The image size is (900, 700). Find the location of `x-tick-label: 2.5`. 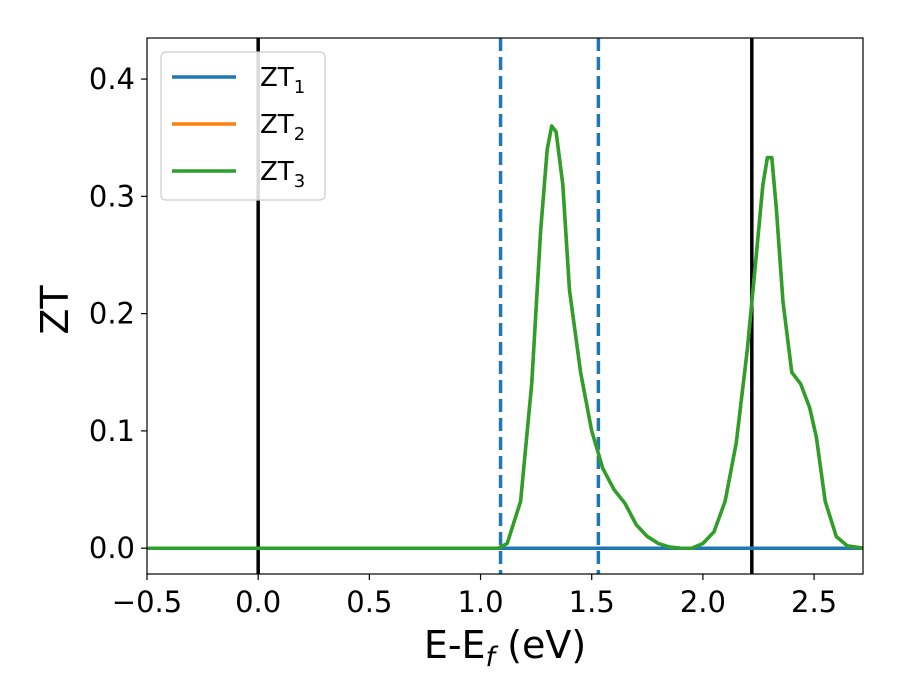

x-tick-label: 2.5 is located at coordinates (814, 602).